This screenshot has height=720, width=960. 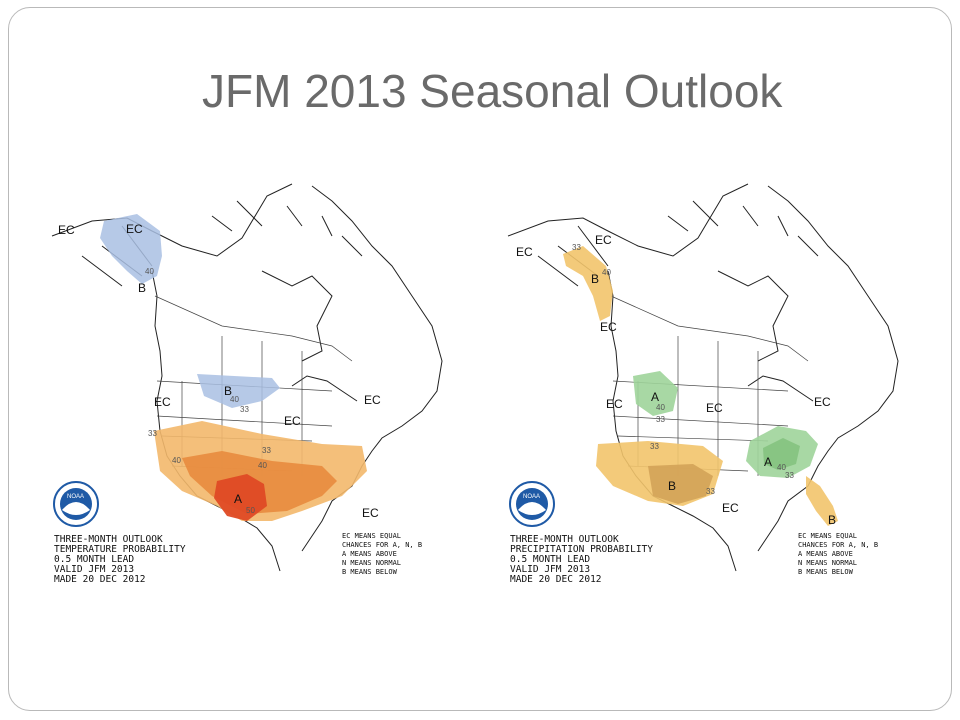 I want to click on caption-line: PRECIPITATION PROBABILITY, so click(x=581, y=549).